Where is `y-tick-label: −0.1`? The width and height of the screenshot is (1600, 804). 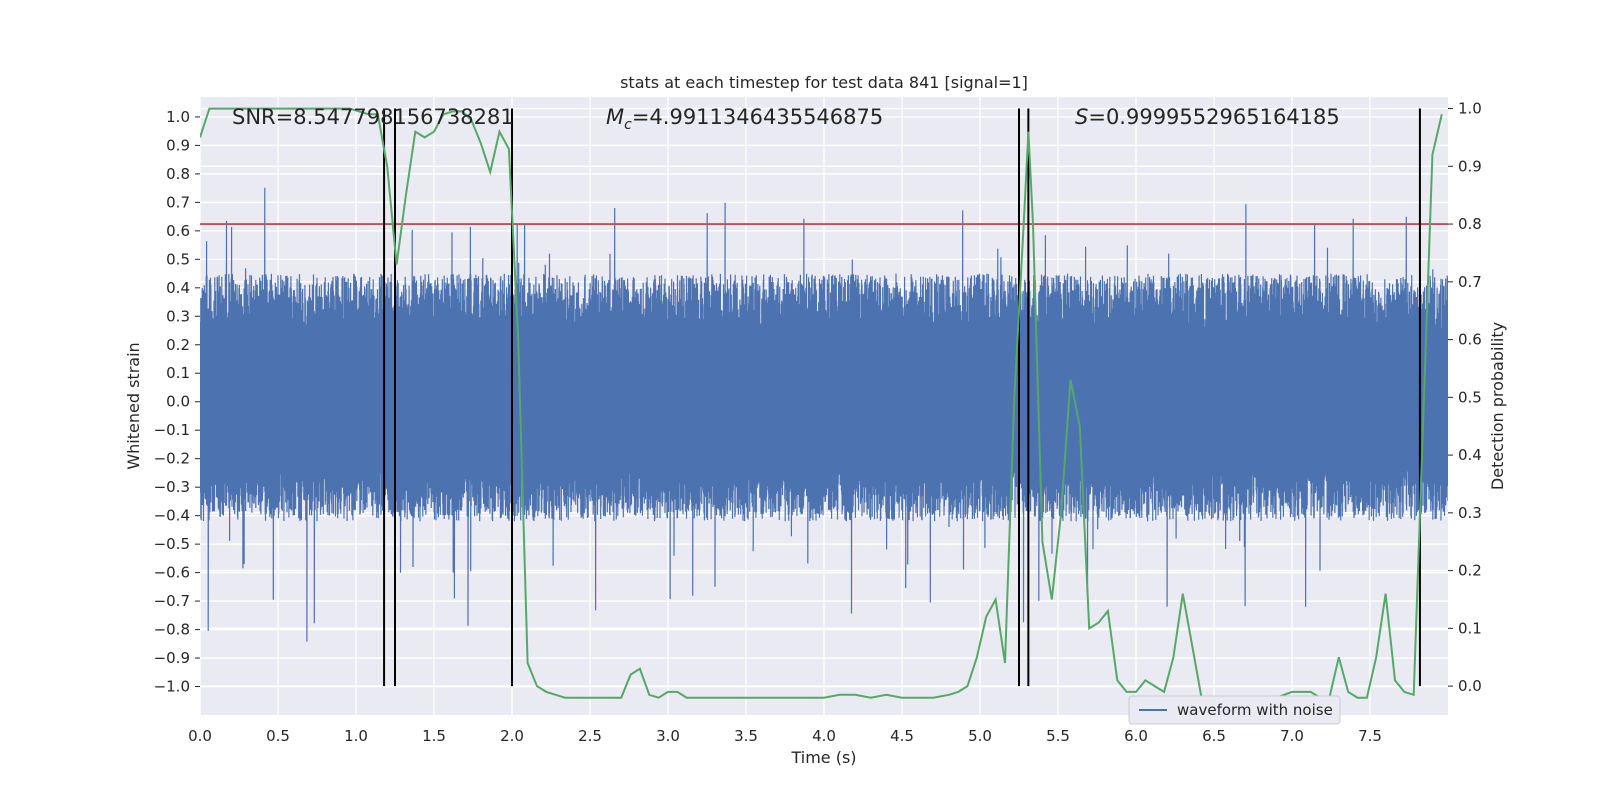
y-tick-label: −0.1 is located at coordinates (172, 430).